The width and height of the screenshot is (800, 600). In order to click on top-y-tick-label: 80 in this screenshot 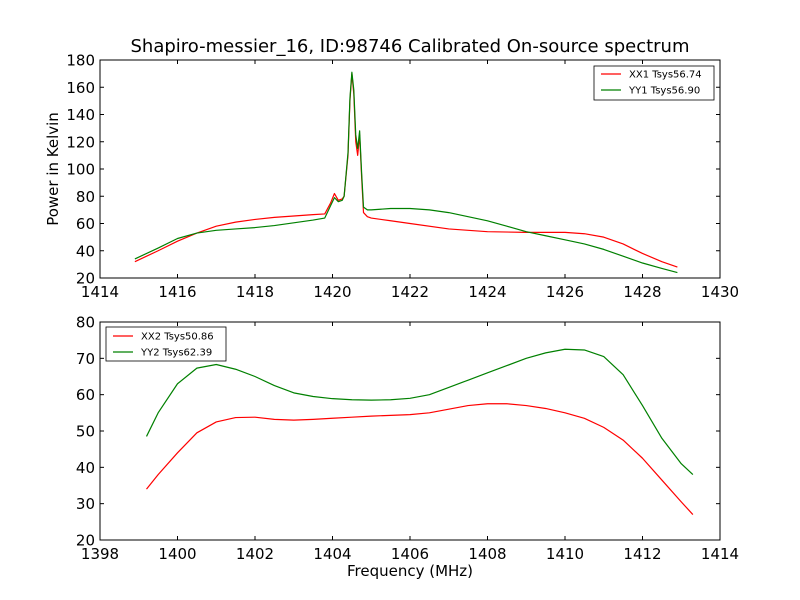, I will do `click(85, 197)`.